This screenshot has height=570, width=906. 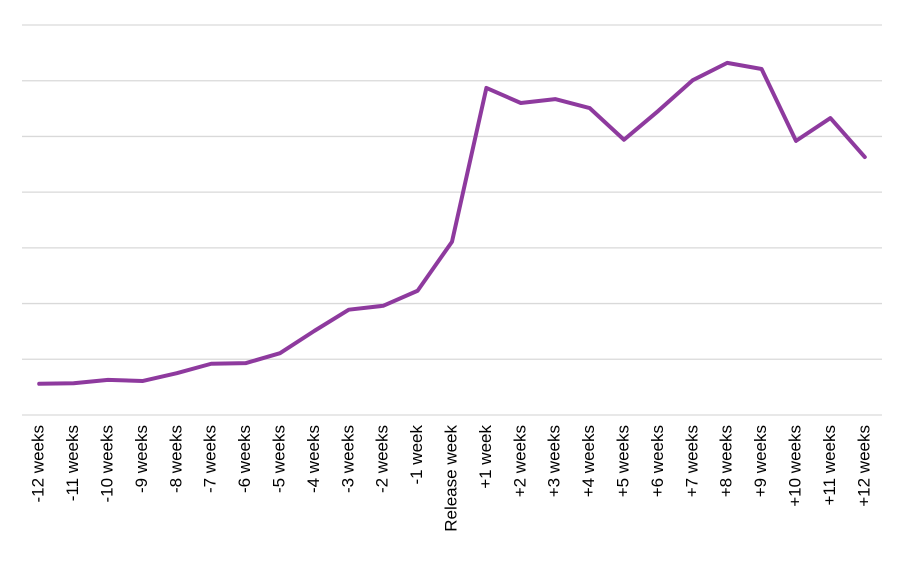 I want to click on x-tick-label: +5 weeks, so click(x=622, y=461).